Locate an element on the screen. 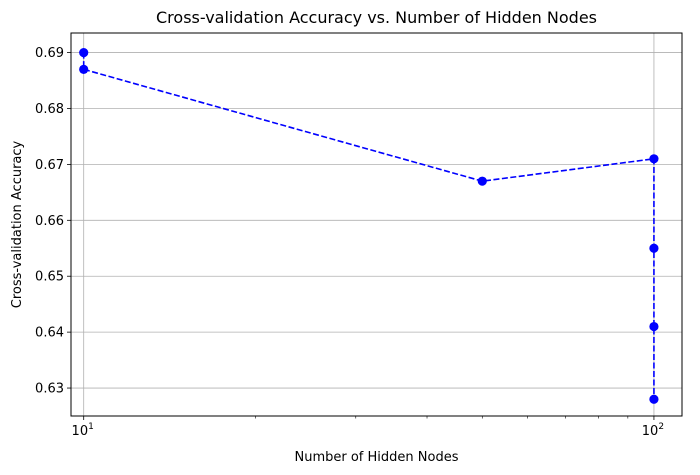 This screenshot has width=700, height=475. y-axis-label: Cross-validation Accuracy is located at coordinates (17, 224).